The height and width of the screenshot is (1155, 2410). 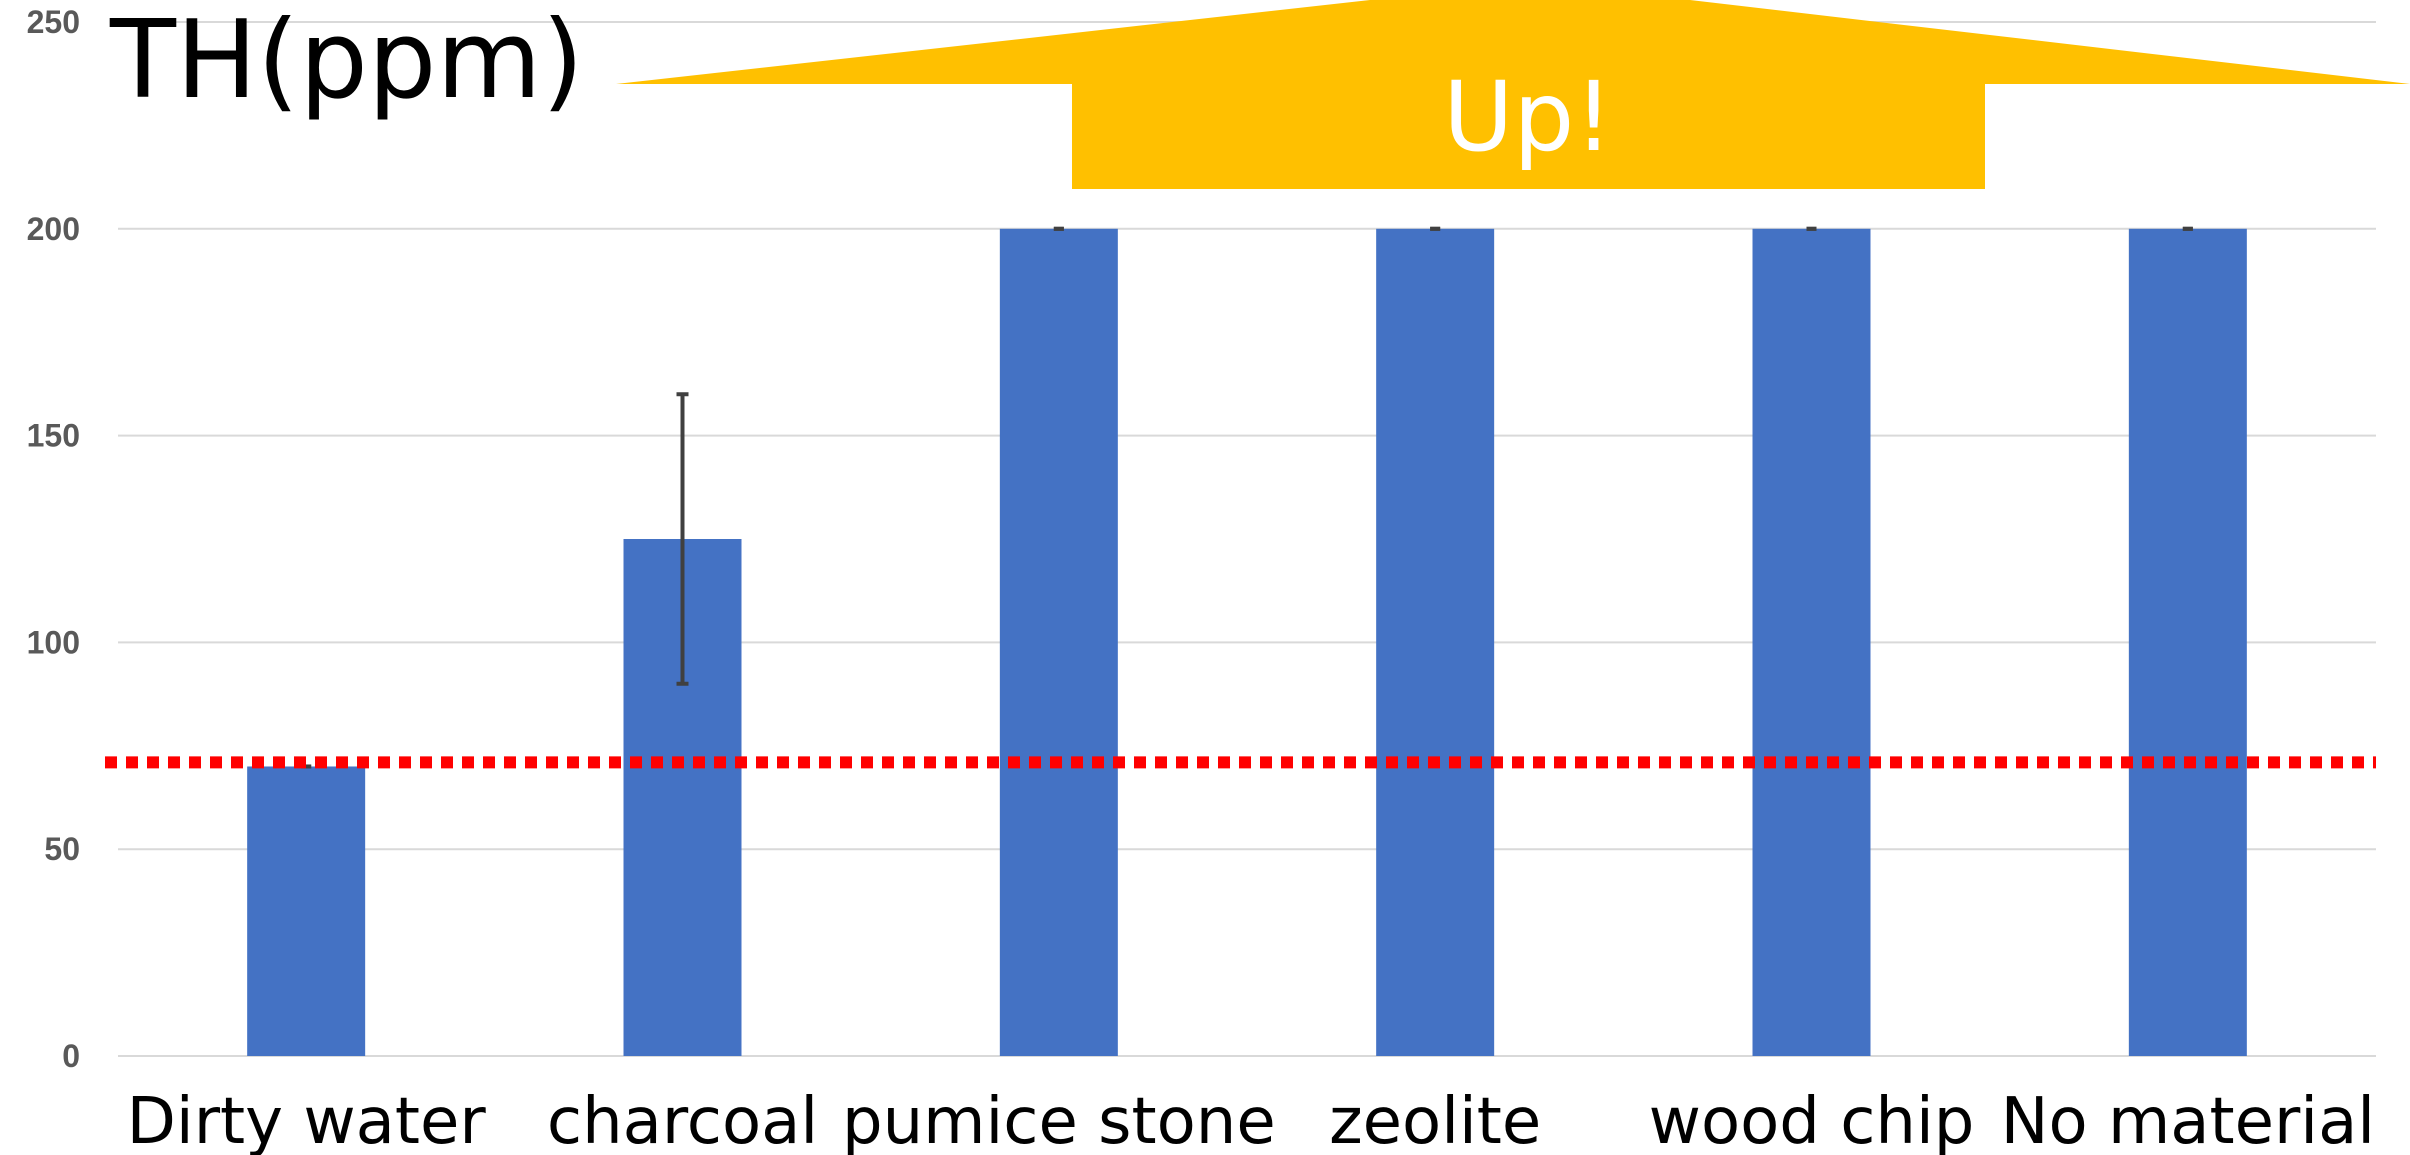 I want to click on x-tick-label: wood chip, so click(x=1812, y=1120).